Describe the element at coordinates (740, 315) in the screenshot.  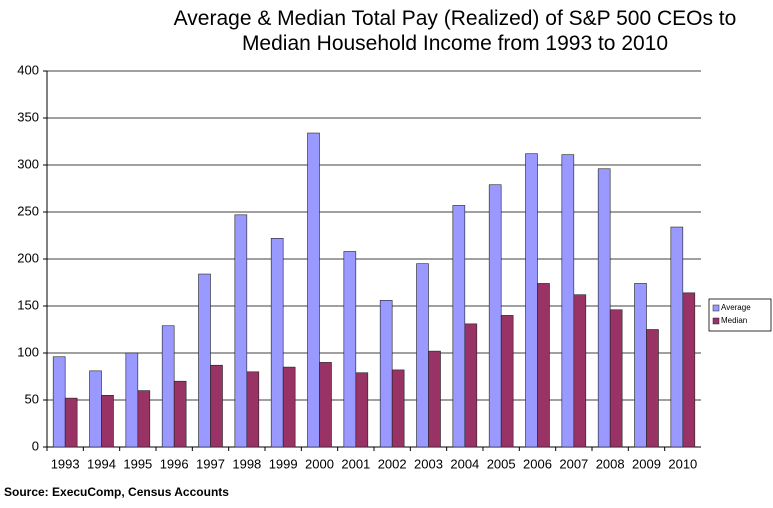
I see `legend-box` at that location.